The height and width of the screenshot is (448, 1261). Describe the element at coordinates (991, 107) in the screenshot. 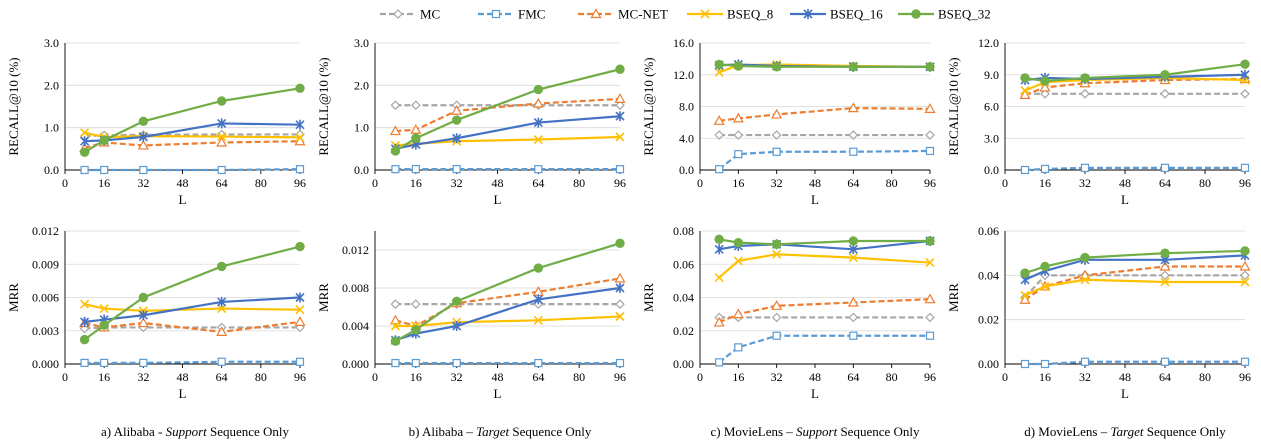

I see `y-tick-label: 6.0` at that location.